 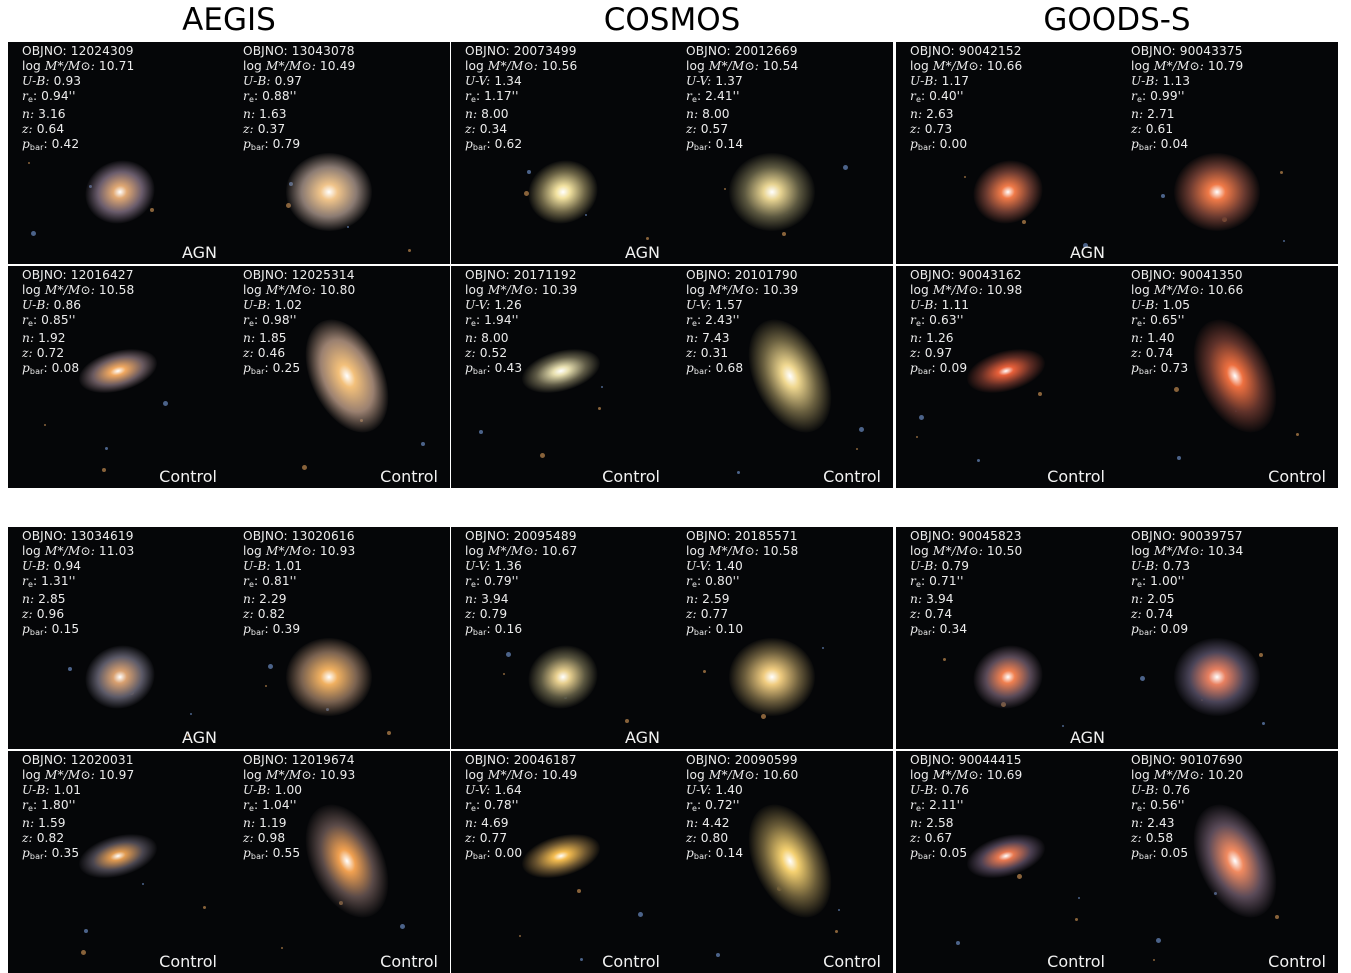 What do you see at coordinates (672, 20) in the screenshot?
I see `survey-title-cosmos: COSMOS` at bounding box center [672, 20].